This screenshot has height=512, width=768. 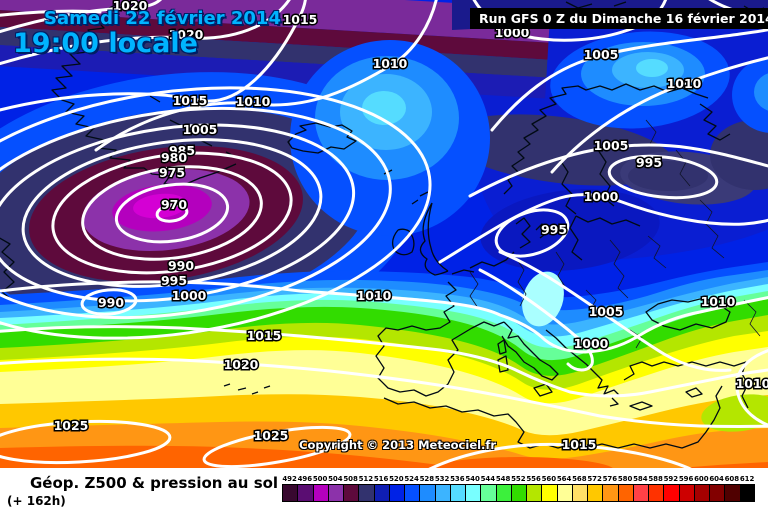 What do you see at coordinates (427, 479) in the screenshot?
I see `colorbar-value: 528` at bounding box center [427, 479].